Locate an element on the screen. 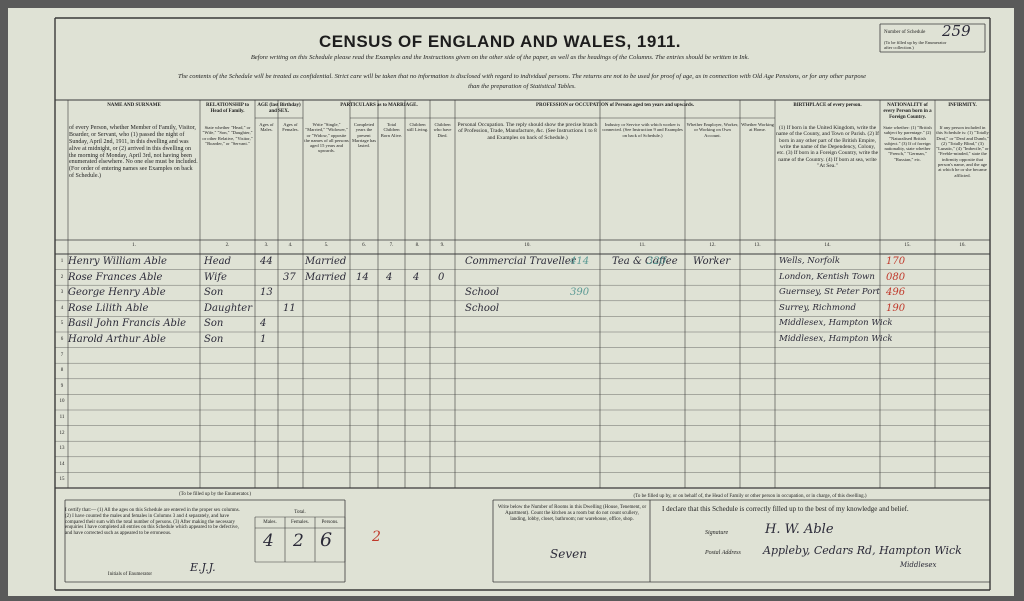  row-number: 3 is located at coordinates (62, 293).